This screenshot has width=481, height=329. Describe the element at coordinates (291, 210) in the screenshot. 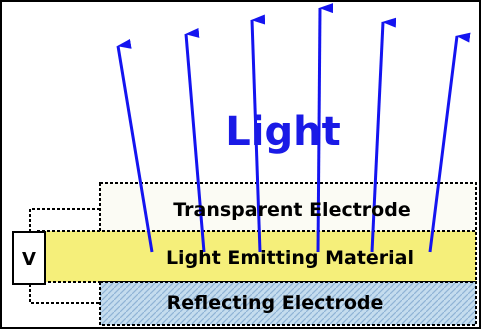

I see `transparent-electrode-label: Transparent Electrode` at that location.